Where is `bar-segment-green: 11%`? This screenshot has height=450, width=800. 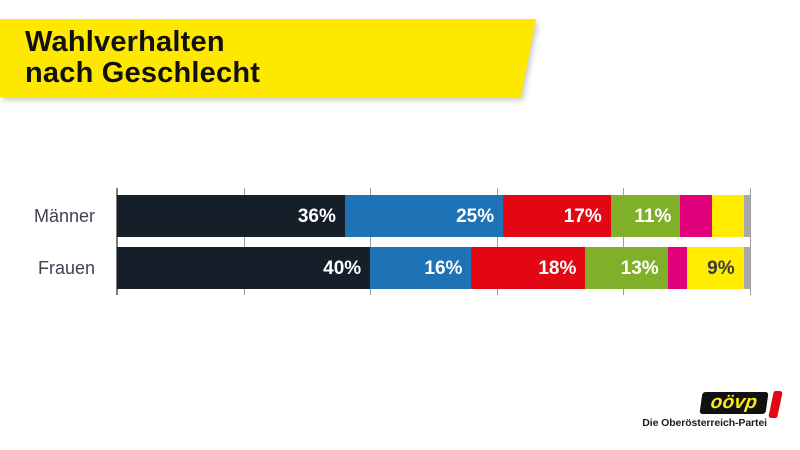 bar-segment-green: 11% is located at coordinates (645, 216).